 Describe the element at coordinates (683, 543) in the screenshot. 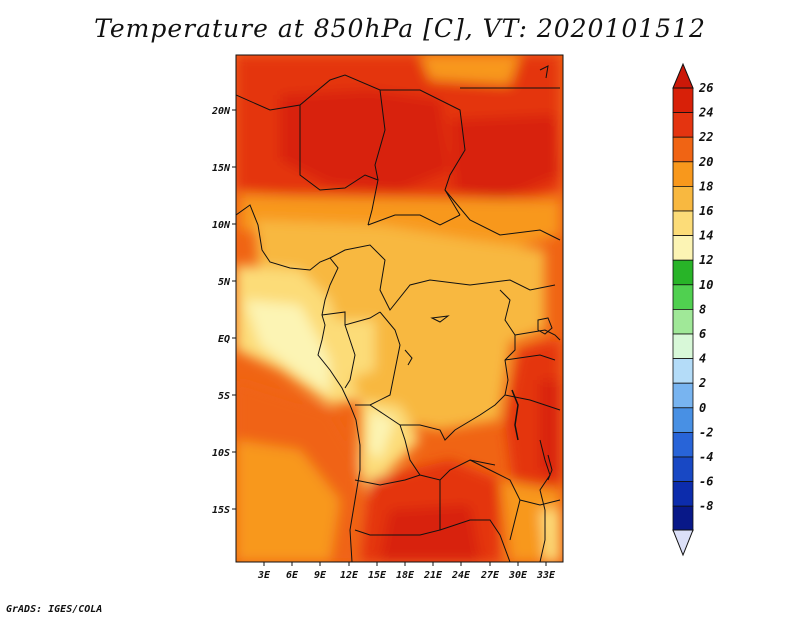

I see `colorbar-bottom-arrow` at that location.